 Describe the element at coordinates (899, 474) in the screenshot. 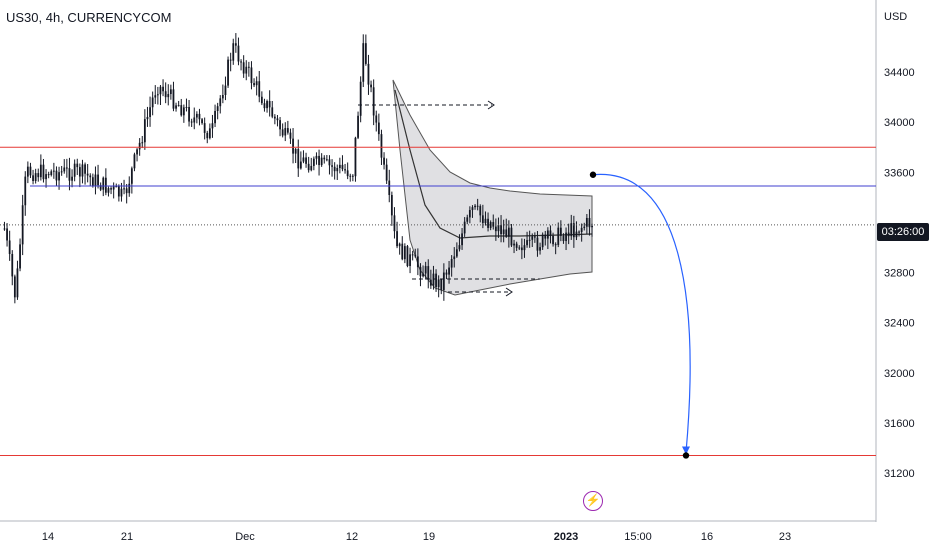

I see `y-tick-label: 31200` at that location.